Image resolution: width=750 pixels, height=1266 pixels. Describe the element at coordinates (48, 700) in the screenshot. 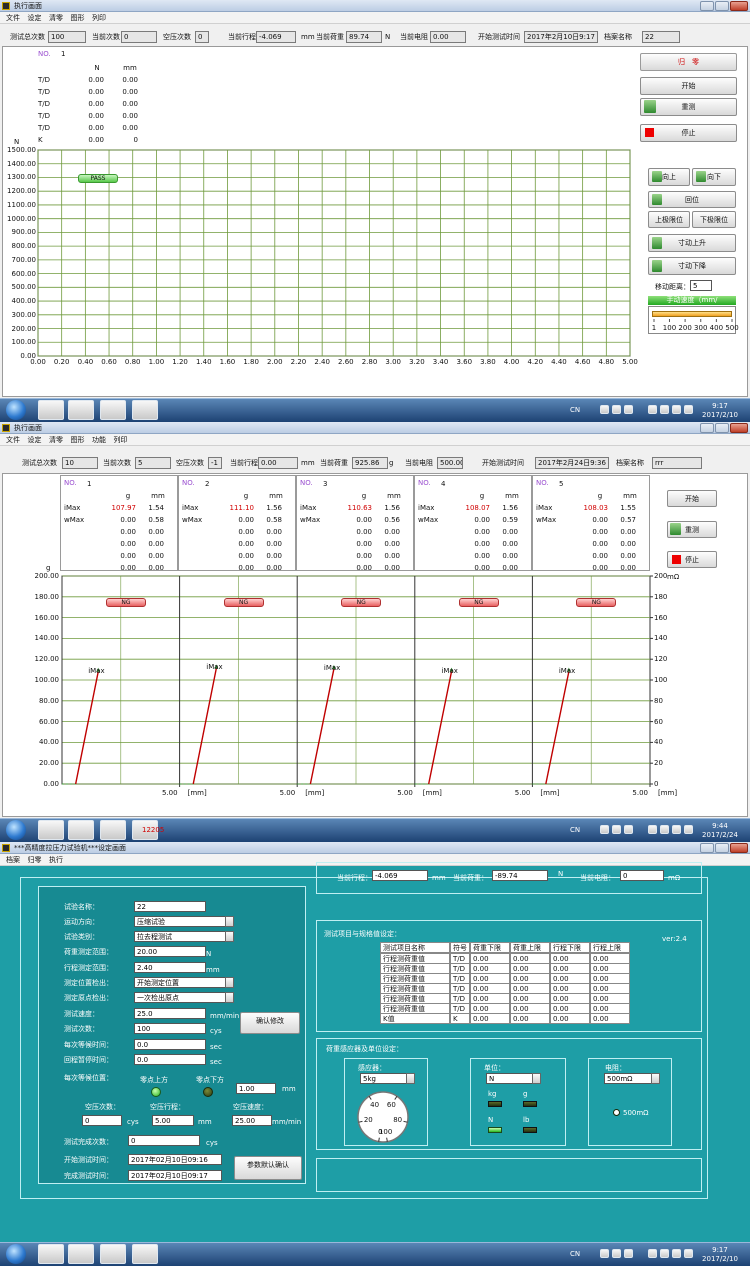

I see `y-tick-label: 80.00` at that location.